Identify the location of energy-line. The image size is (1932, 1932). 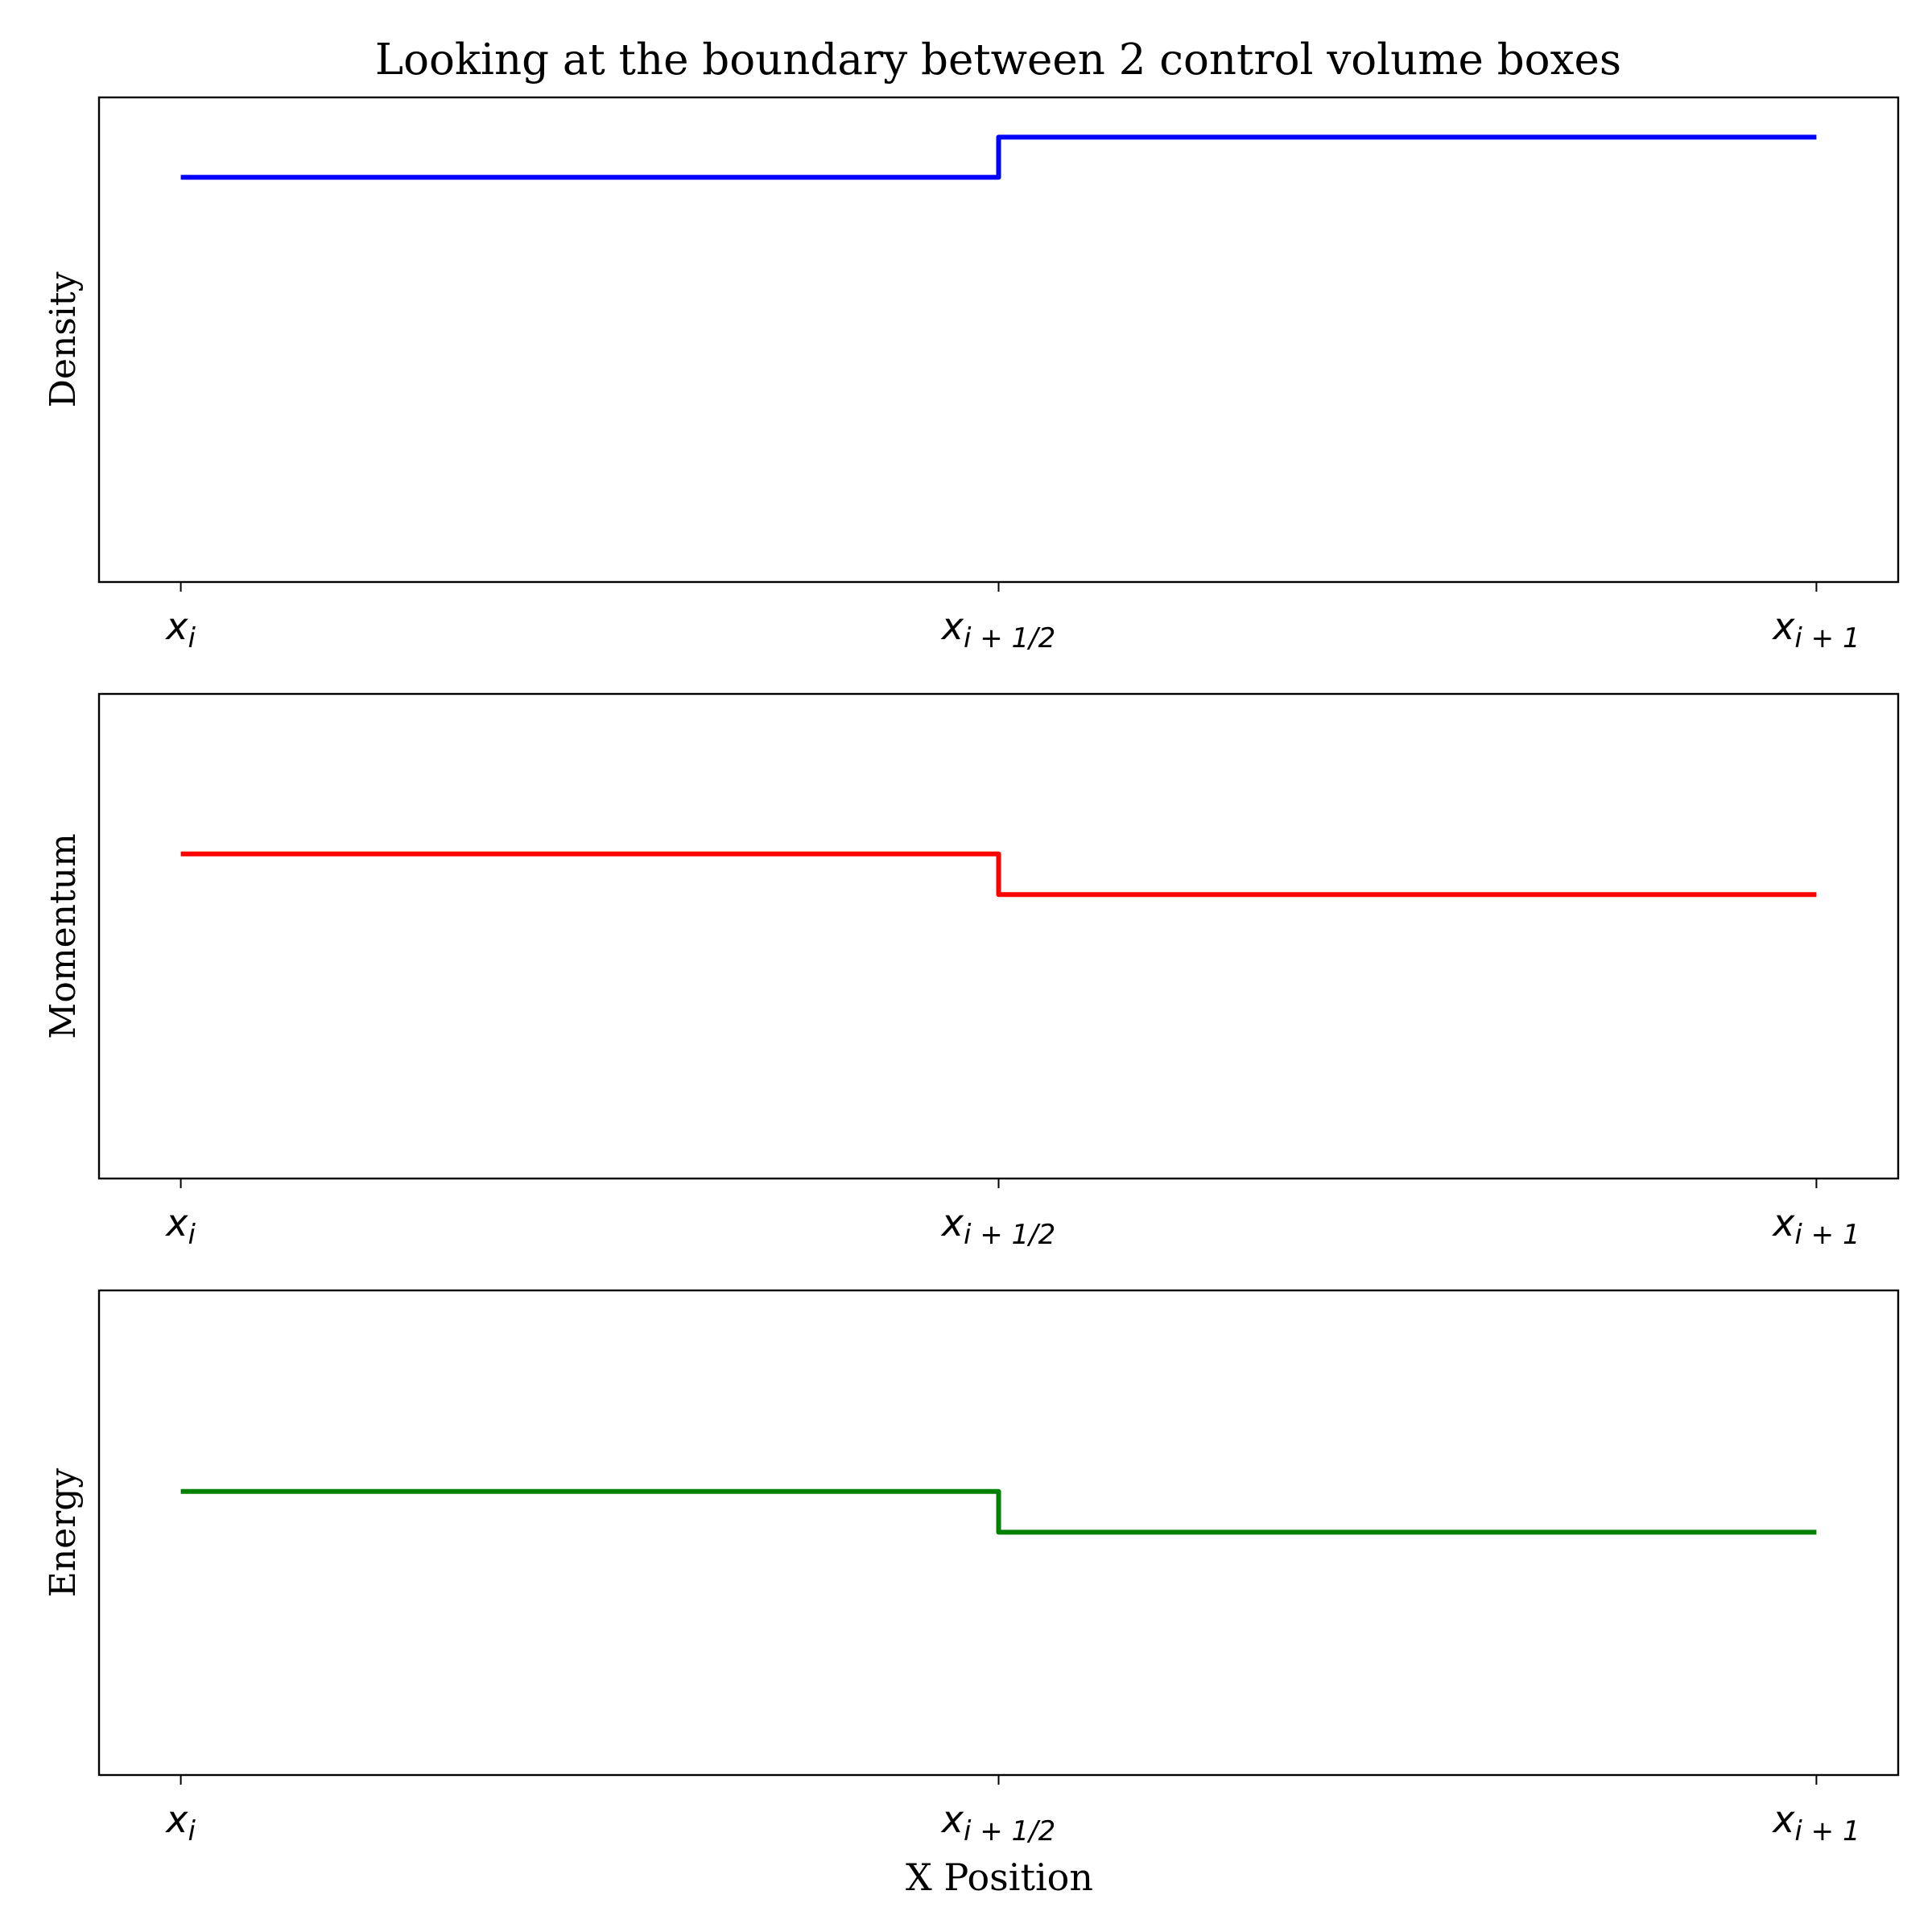
(998, 1511).